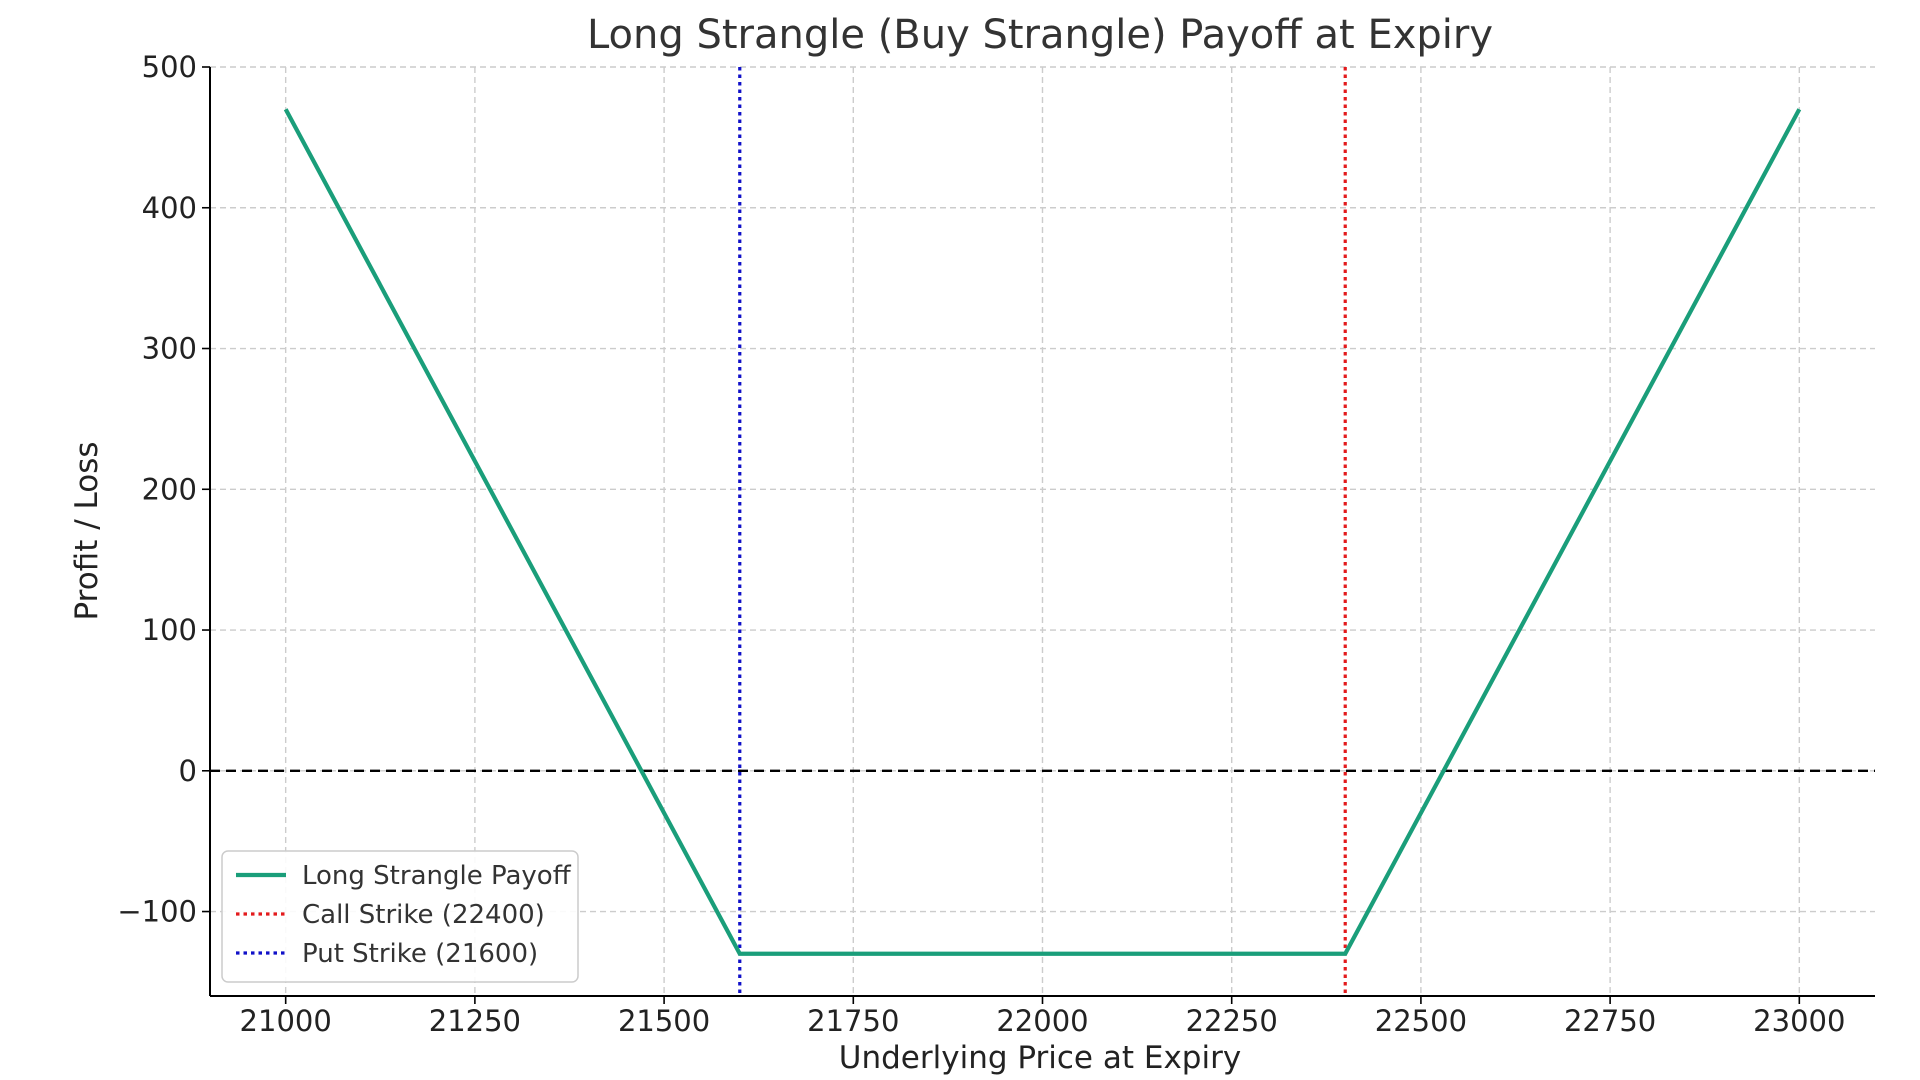 The width and height of the screenshot is (1920, 1080). Describe the element at coordinates (1610, 1021) in the screenshot. I see `x-tick-label: 22750` at that location.